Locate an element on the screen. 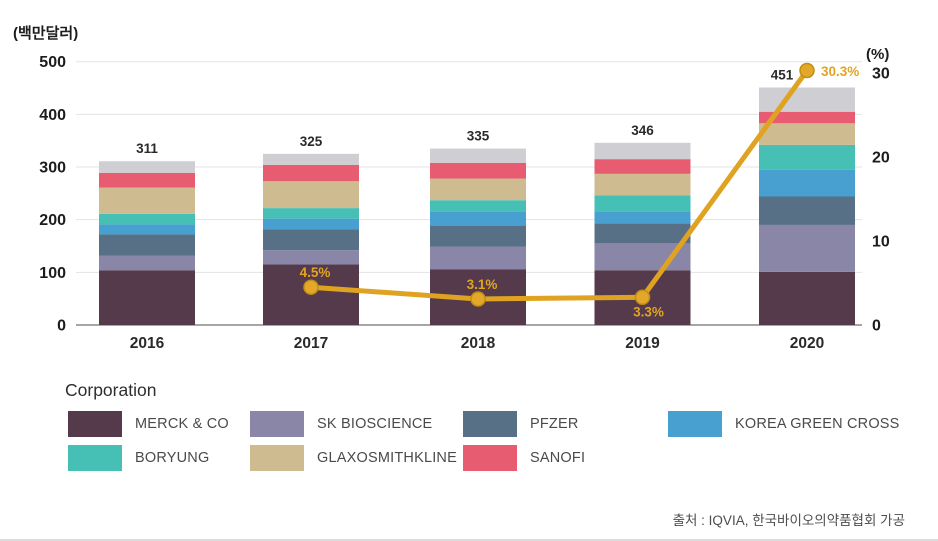 The height and width of the screenshot is (541, 938). legend-item-label: GLAXOSMITHKLINE is located at coordinates (387, 458).